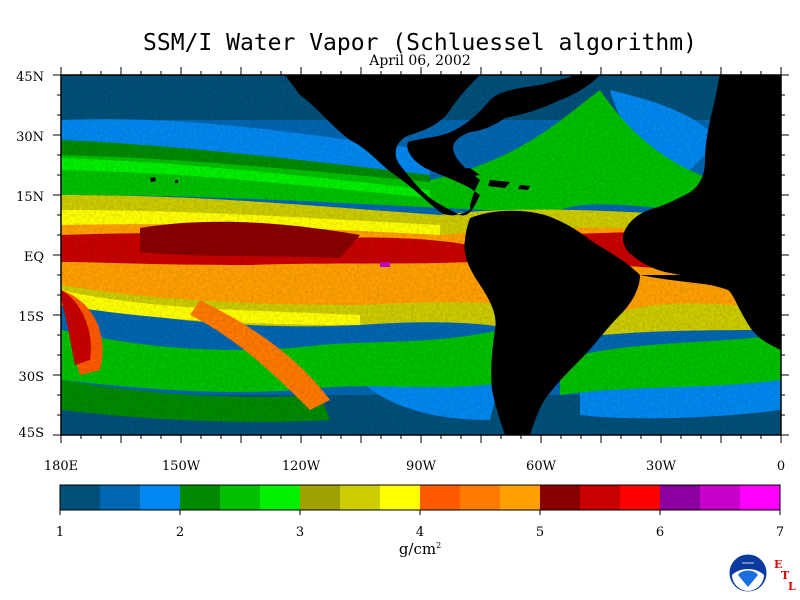  What do you see at coordinates (781, 466) in the screenshot?
I see `lon-label-0: 0` at bounding box center [781, 466].